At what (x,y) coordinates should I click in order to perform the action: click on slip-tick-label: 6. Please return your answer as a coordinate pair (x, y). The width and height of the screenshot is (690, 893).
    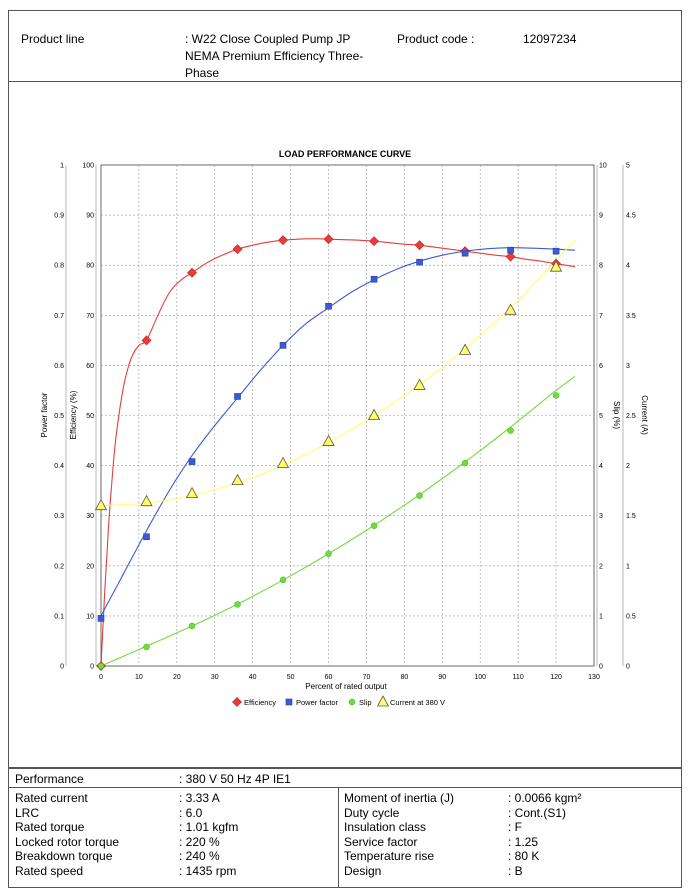
    Looking at the image, I should click on (601, 366).